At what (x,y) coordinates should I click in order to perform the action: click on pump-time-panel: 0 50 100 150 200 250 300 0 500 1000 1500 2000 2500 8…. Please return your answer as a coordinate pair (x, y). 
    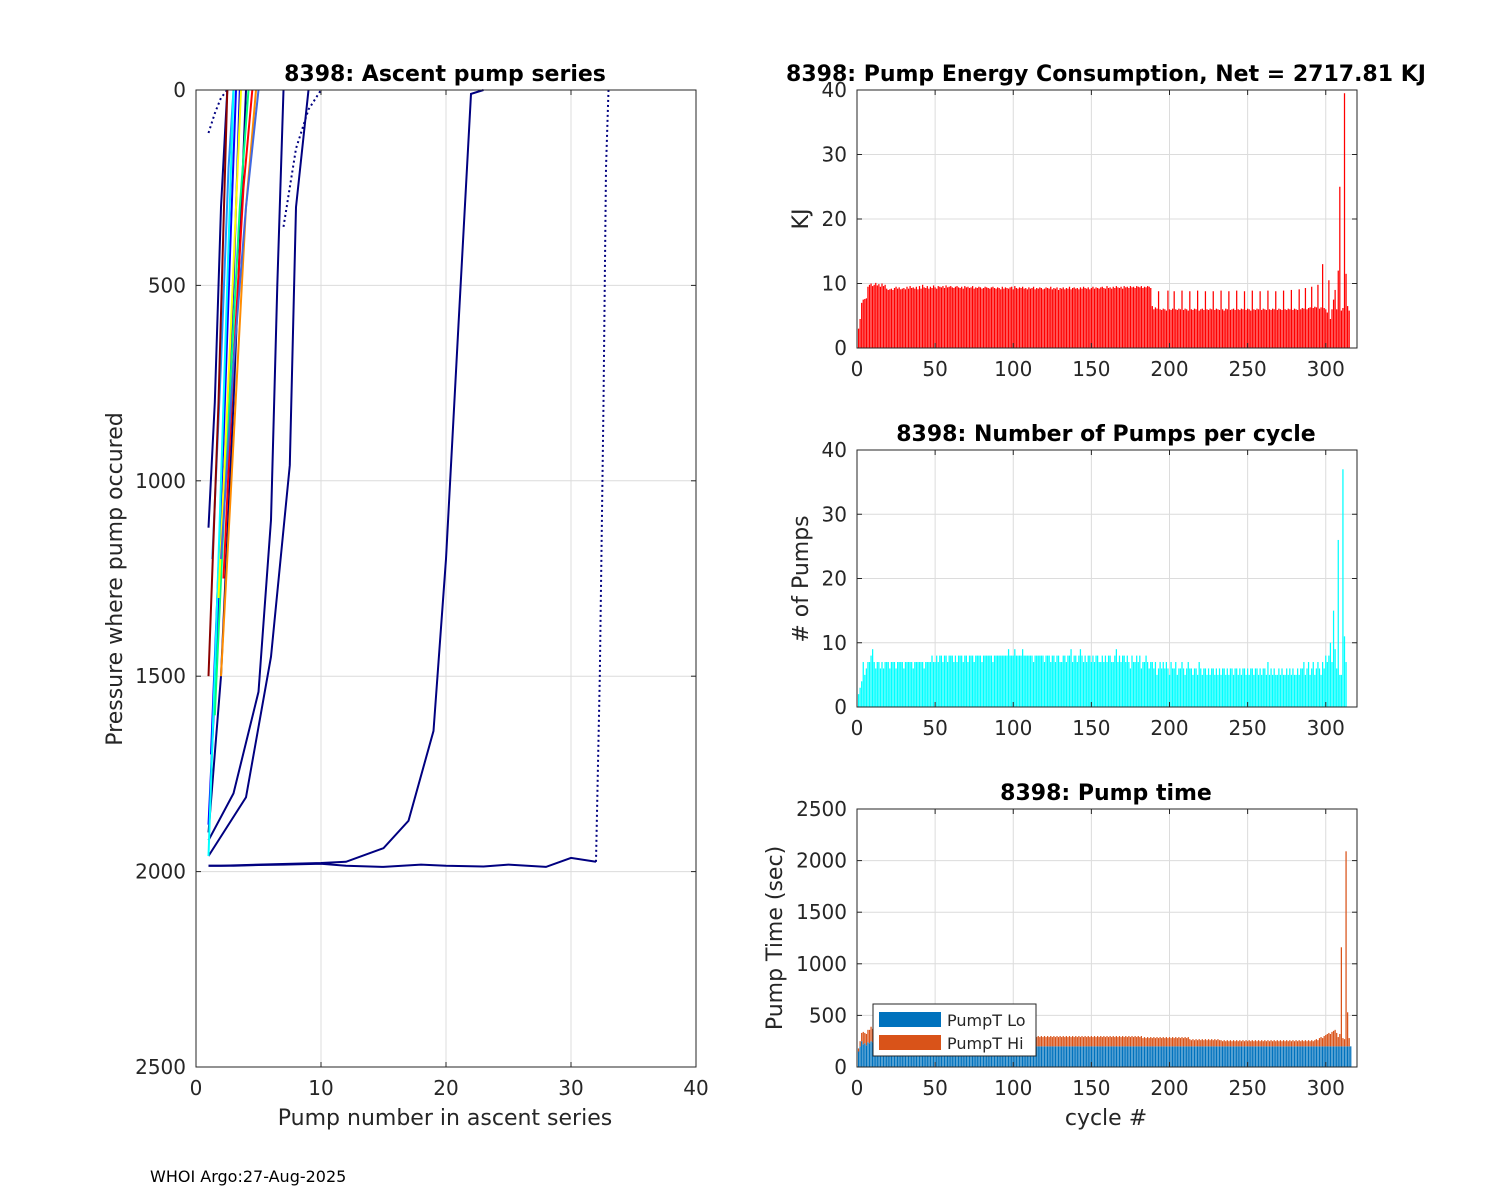
    Looking at the image, I should click on (1060, 956).